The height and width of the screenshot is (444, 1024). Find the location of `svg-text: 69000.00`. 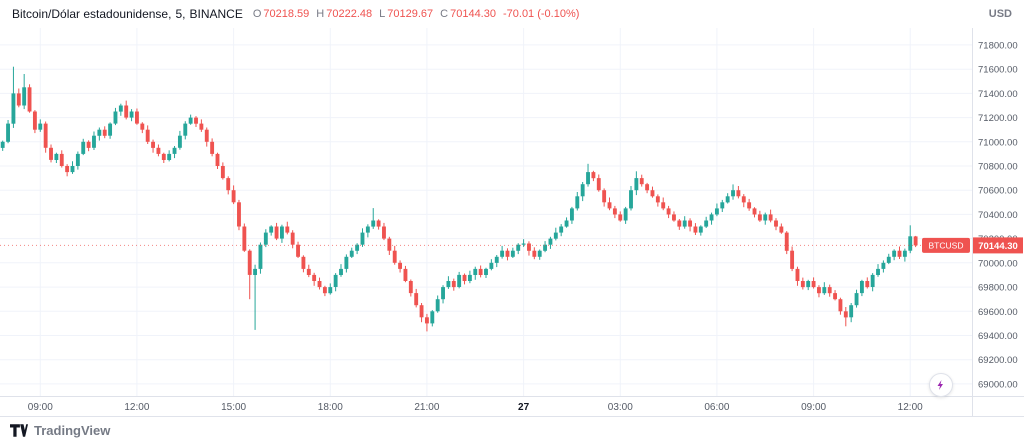

svg-text: 69000.00 is located at coordinates (998, 384).